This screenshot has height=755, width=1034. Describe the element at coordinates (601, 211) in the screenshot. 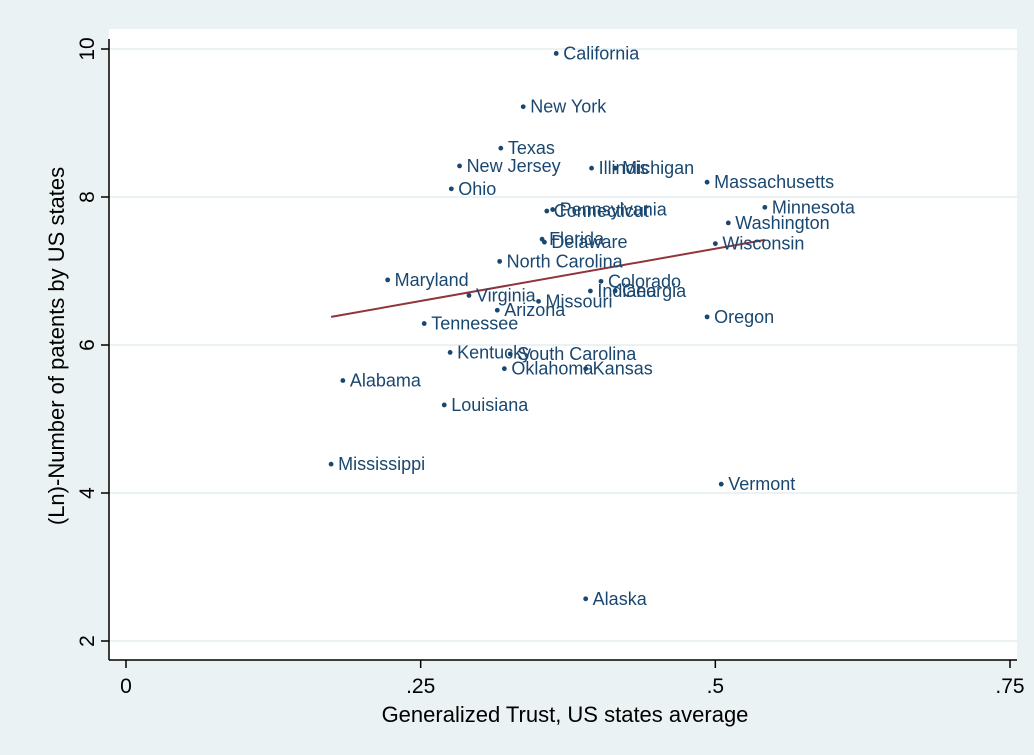

I see `data-point-label: Connecticut` at that location.